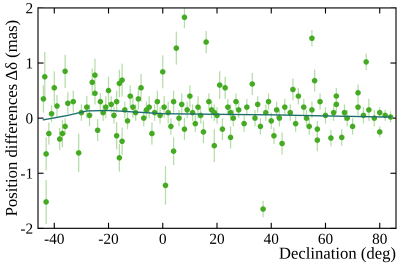  I want to click on y-tick-label: 2, so click(29, 8).